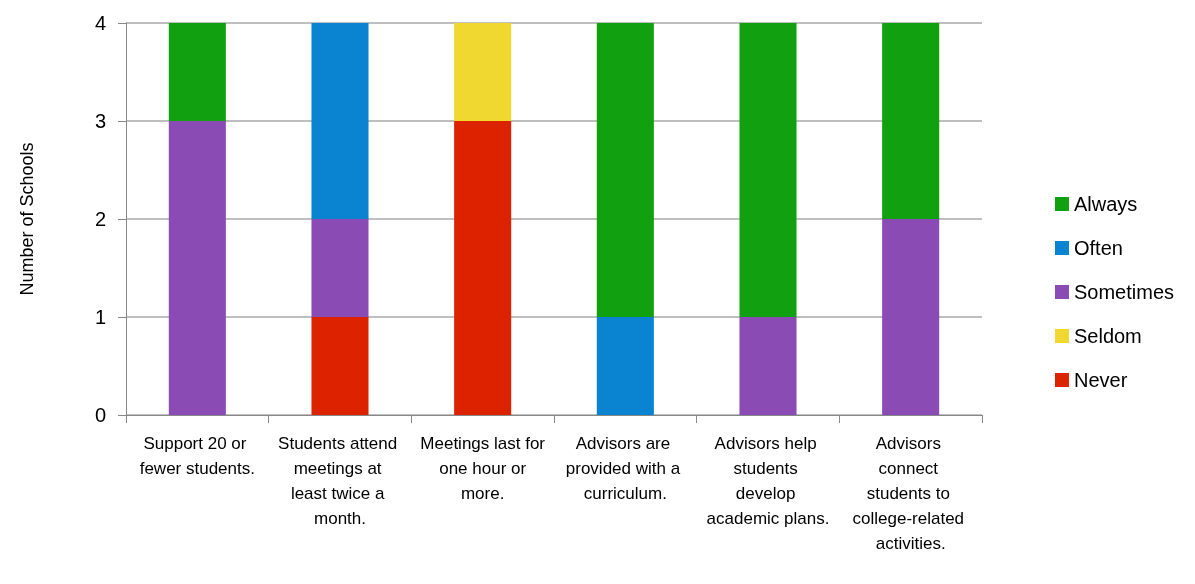  What do you see at coordinates (100, 317) in the screenshot?
I see `y-tick-label: 1` at bounding box center [100, 317].